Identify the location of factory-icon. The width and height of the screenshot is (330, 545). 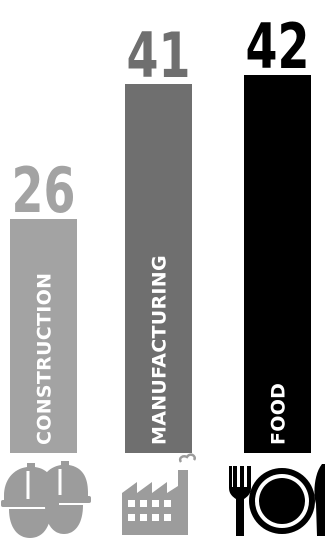
(159, 494).